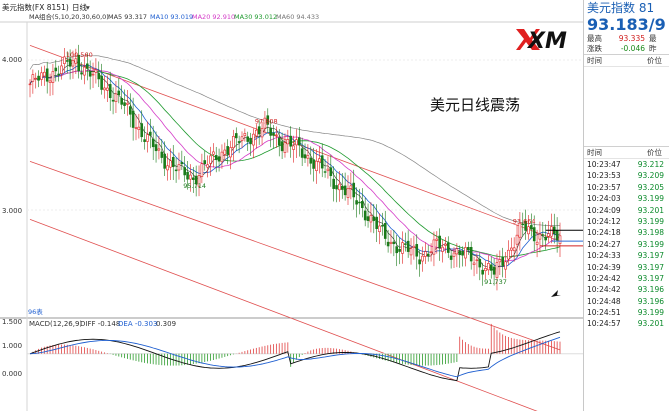  I want to click on y-axis-label: 0.000, so click(12, 374).